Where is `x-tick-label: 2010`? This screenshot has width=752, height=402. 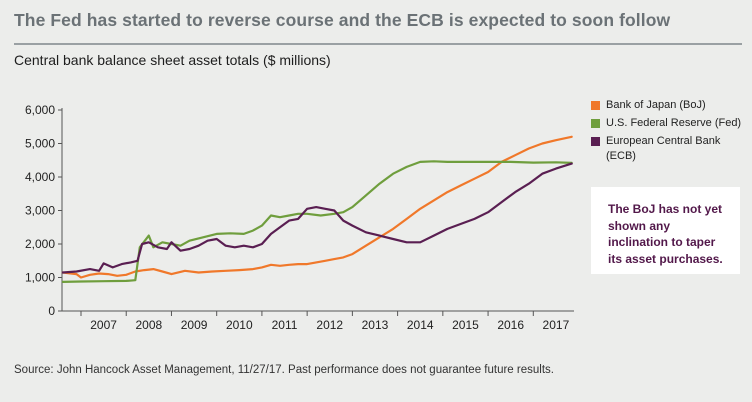
x-tick-label: 2010 is located at coordinates (239, 325).